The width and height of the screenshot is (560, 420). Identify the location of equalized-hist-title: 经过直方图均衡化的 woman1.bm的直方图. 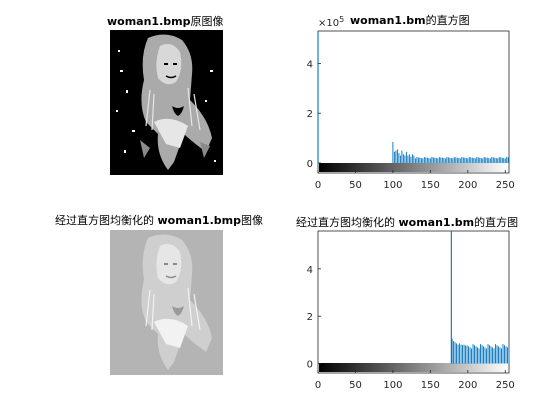
(407, 223).